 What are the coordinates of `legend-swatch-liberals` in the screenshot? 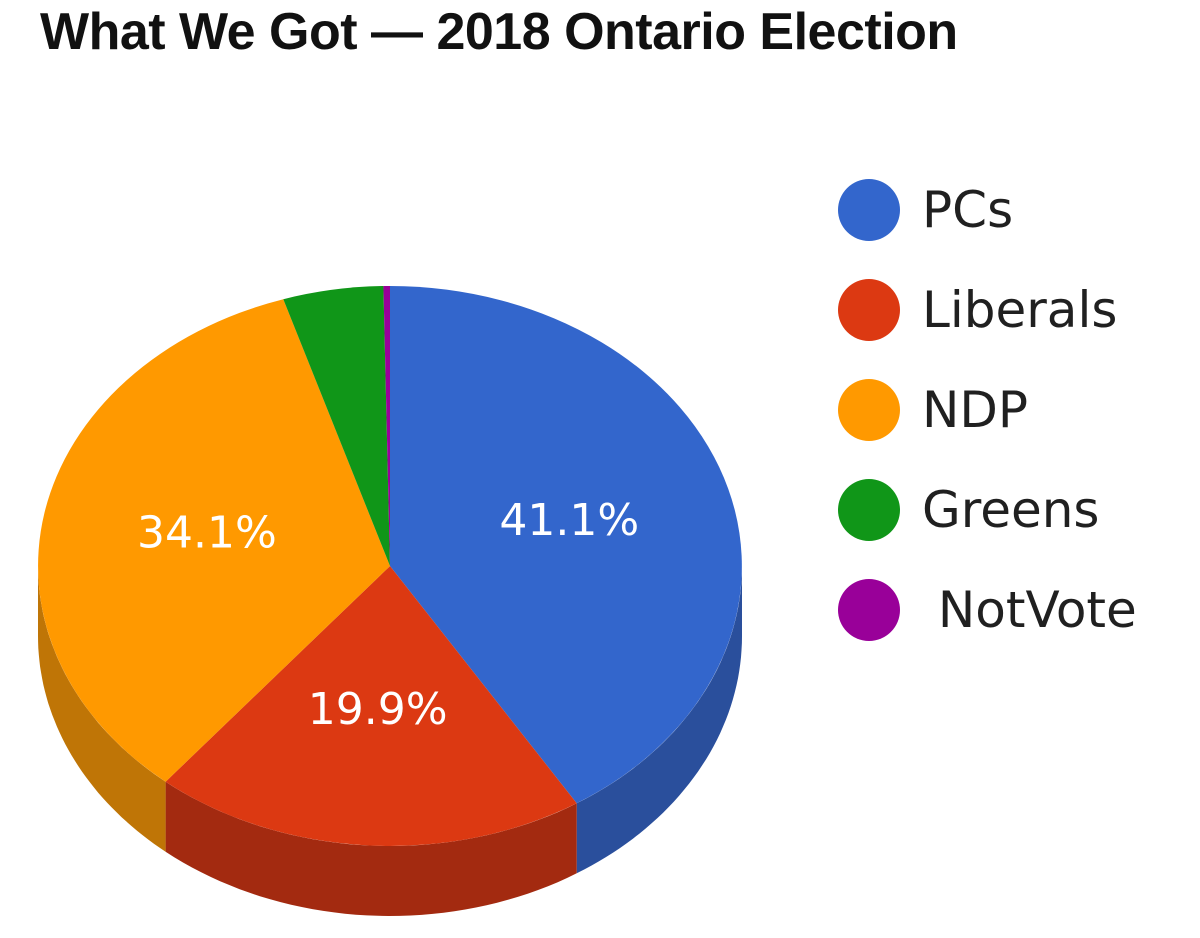 It's located at (869, 310).